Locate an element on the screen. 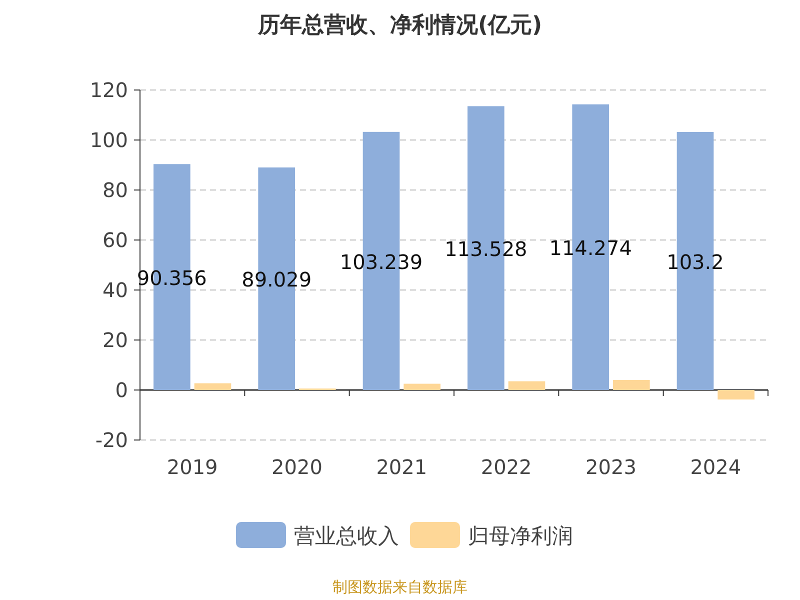  legend-label: 营业总收入 is located at coordinates (346, 536).